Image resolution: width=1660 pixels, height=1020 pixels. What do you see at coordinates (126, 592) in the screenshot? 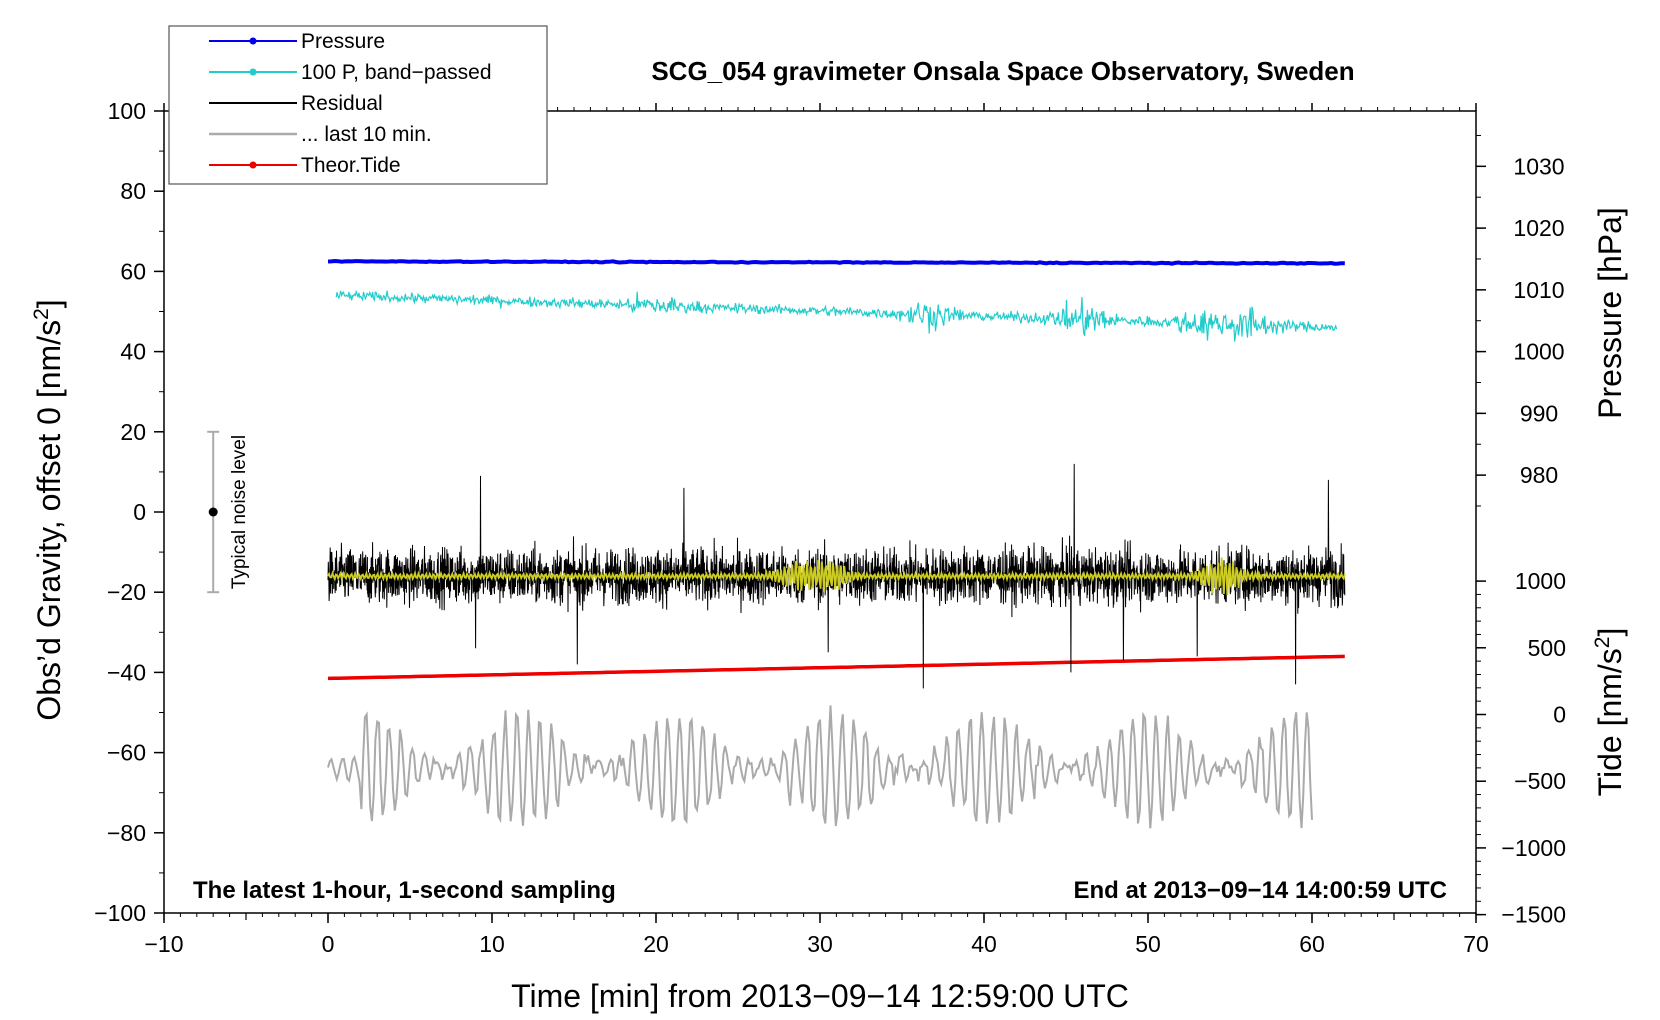
I see `y-tick-label: −20` at bounding box center [126, 592].